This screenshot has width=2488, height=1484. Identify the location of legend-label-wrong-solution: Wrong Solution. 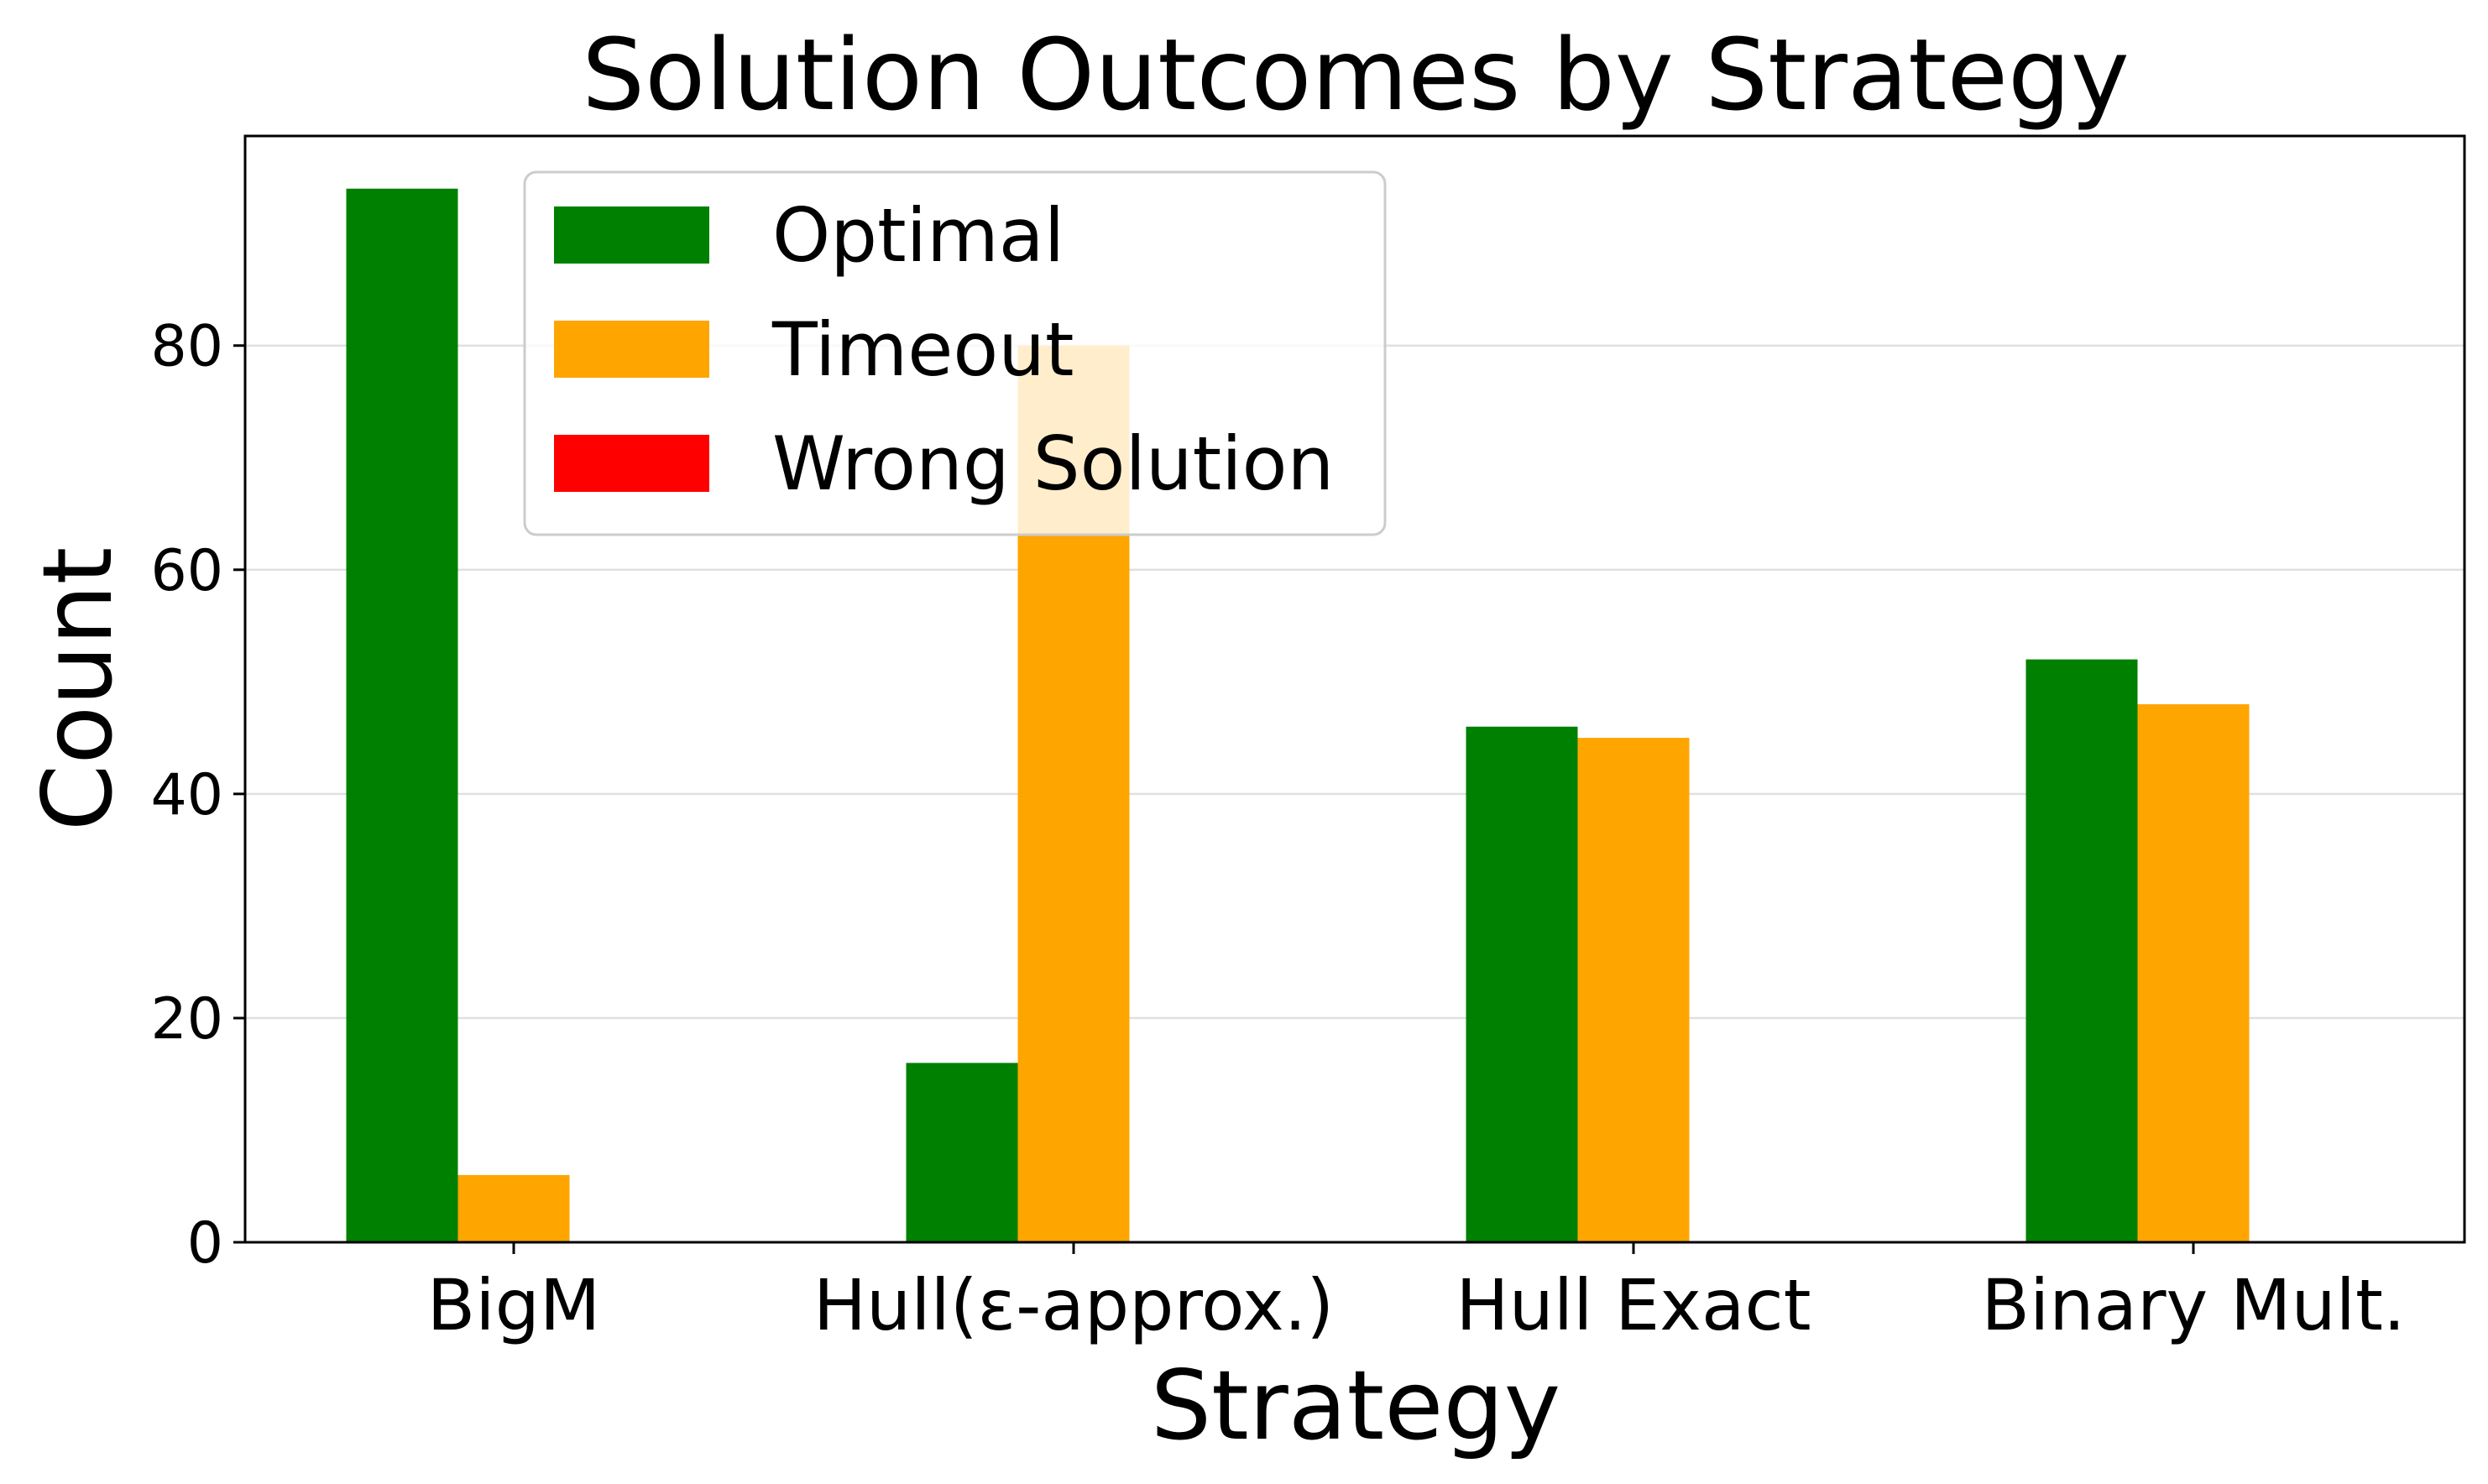
(1053, 464).